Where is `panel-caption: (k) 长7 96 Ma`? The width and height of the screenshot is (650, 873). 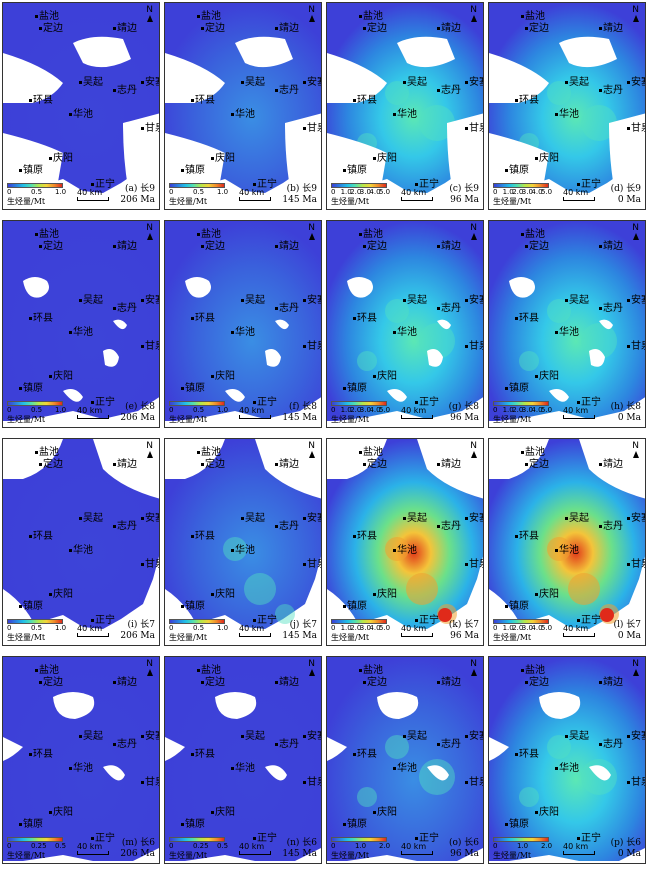
panel-caption: (k) 长7 96 Ma is located at coordinates (463, 630).